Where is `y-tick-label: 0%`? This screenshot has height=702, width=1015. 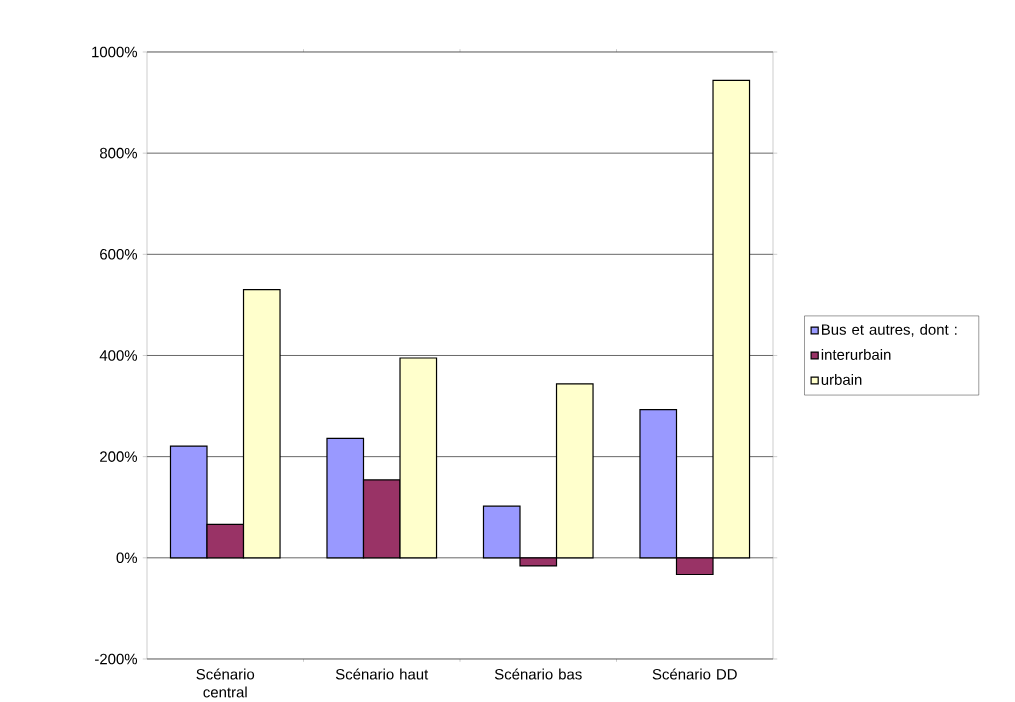
y-tick-label: 0% is located at coordinates (127, 558).